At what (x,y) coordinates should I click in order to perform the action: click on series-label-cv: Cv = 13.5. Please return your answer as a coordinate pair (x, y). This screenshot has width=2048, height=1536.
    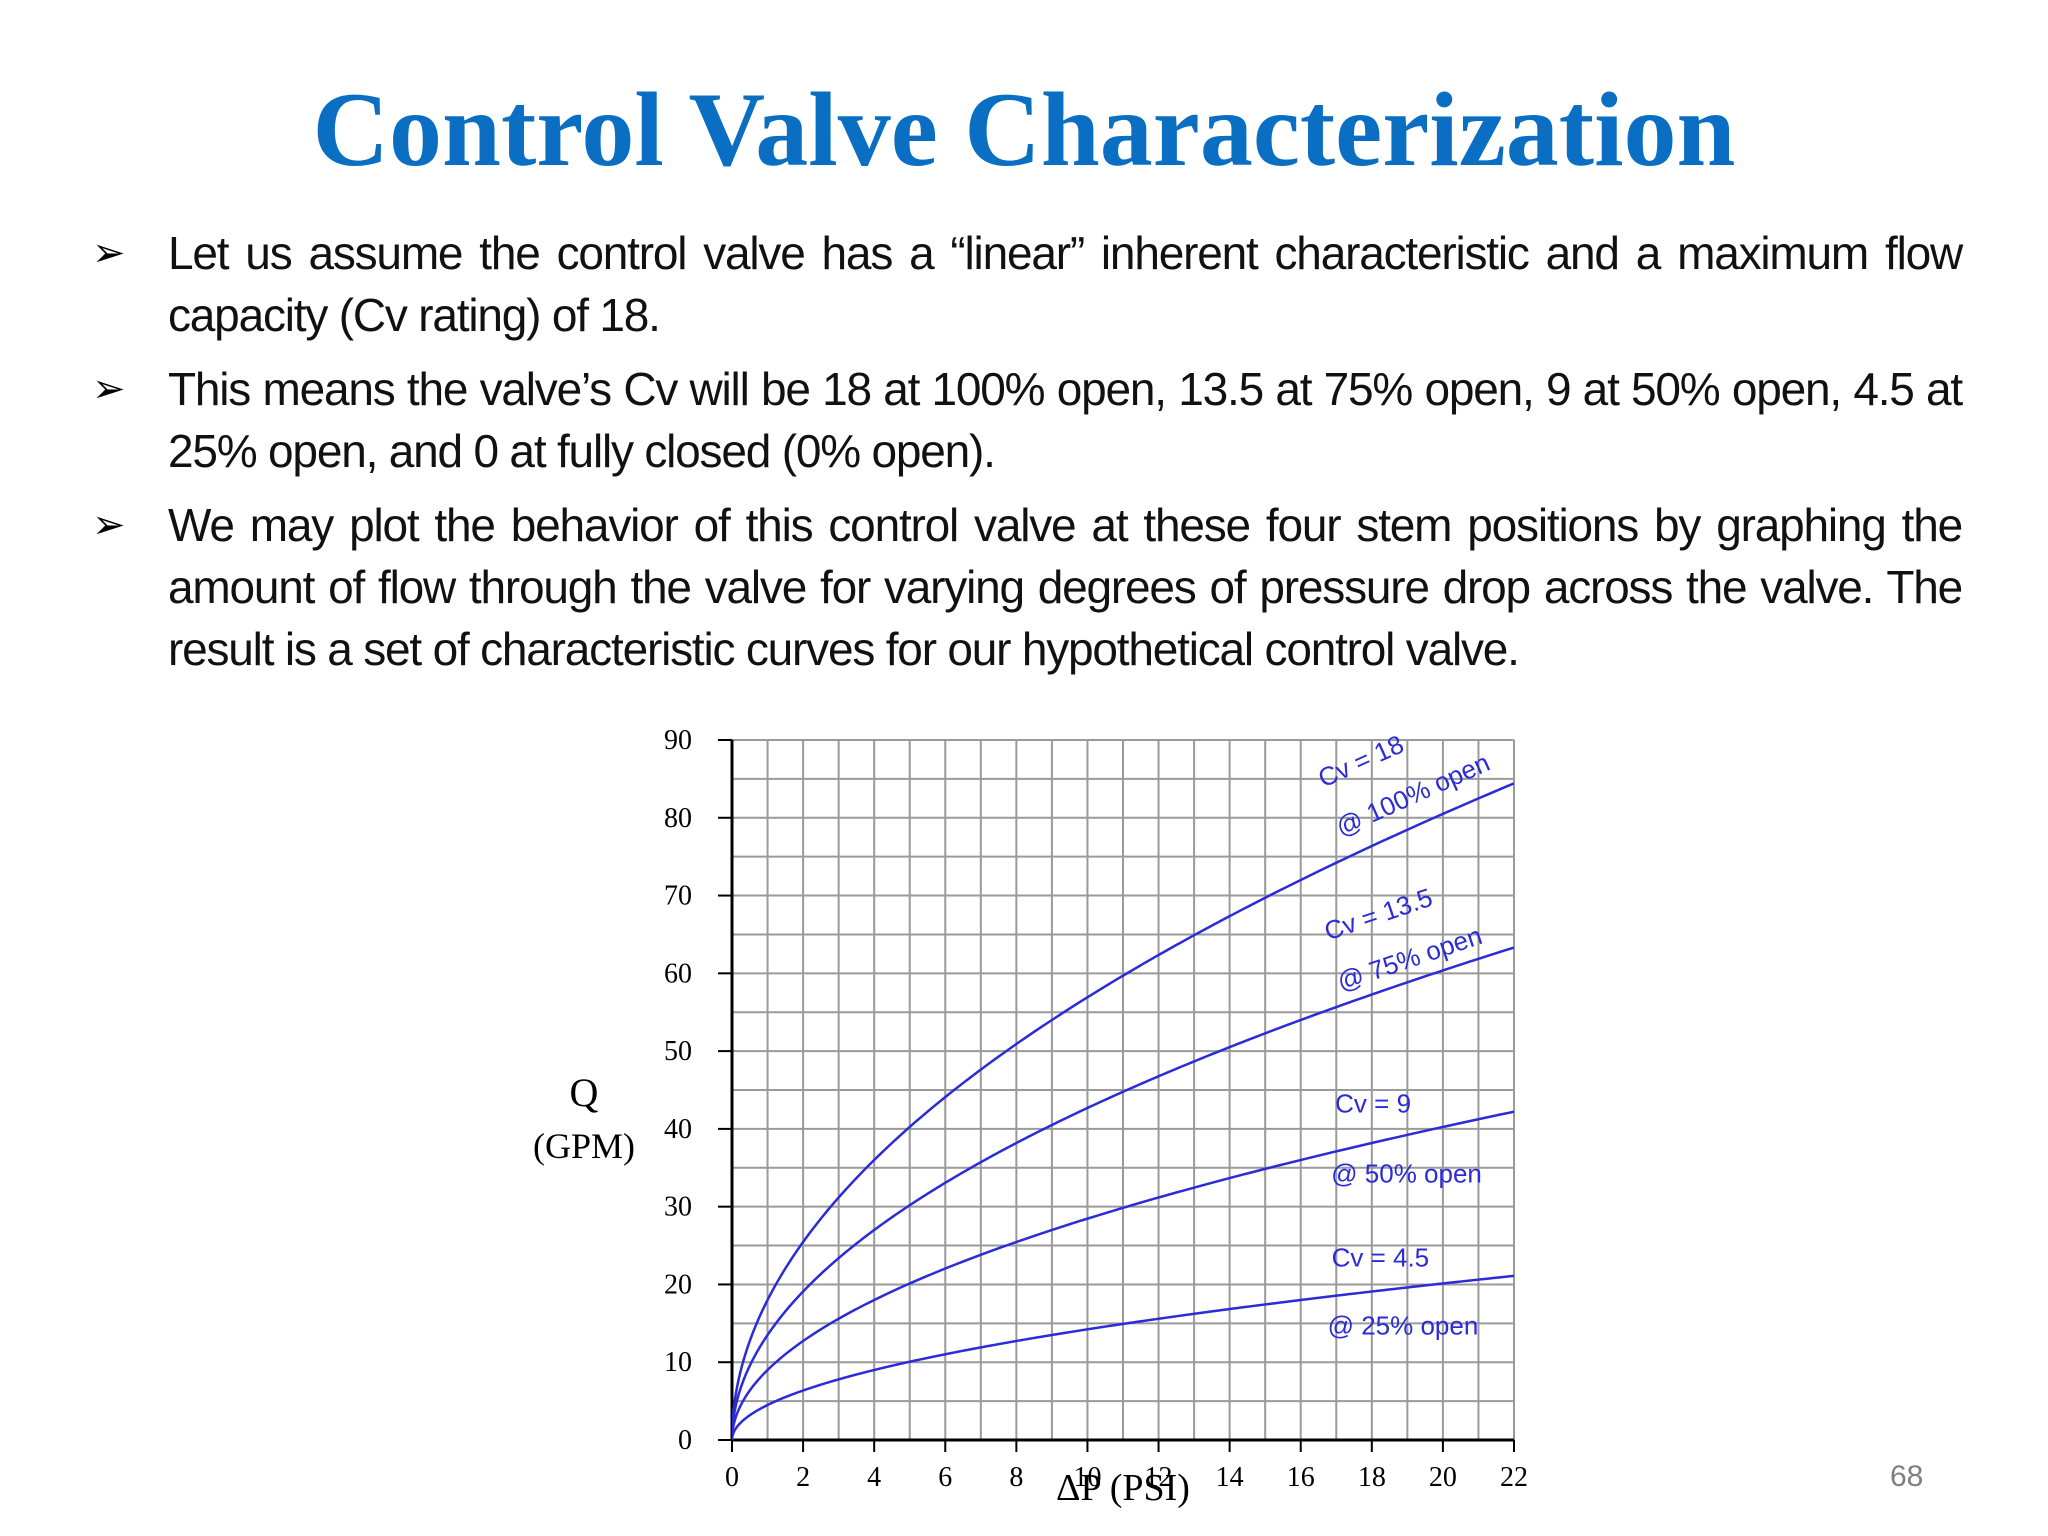
    Looking at the image, I should click on (1378, 914).